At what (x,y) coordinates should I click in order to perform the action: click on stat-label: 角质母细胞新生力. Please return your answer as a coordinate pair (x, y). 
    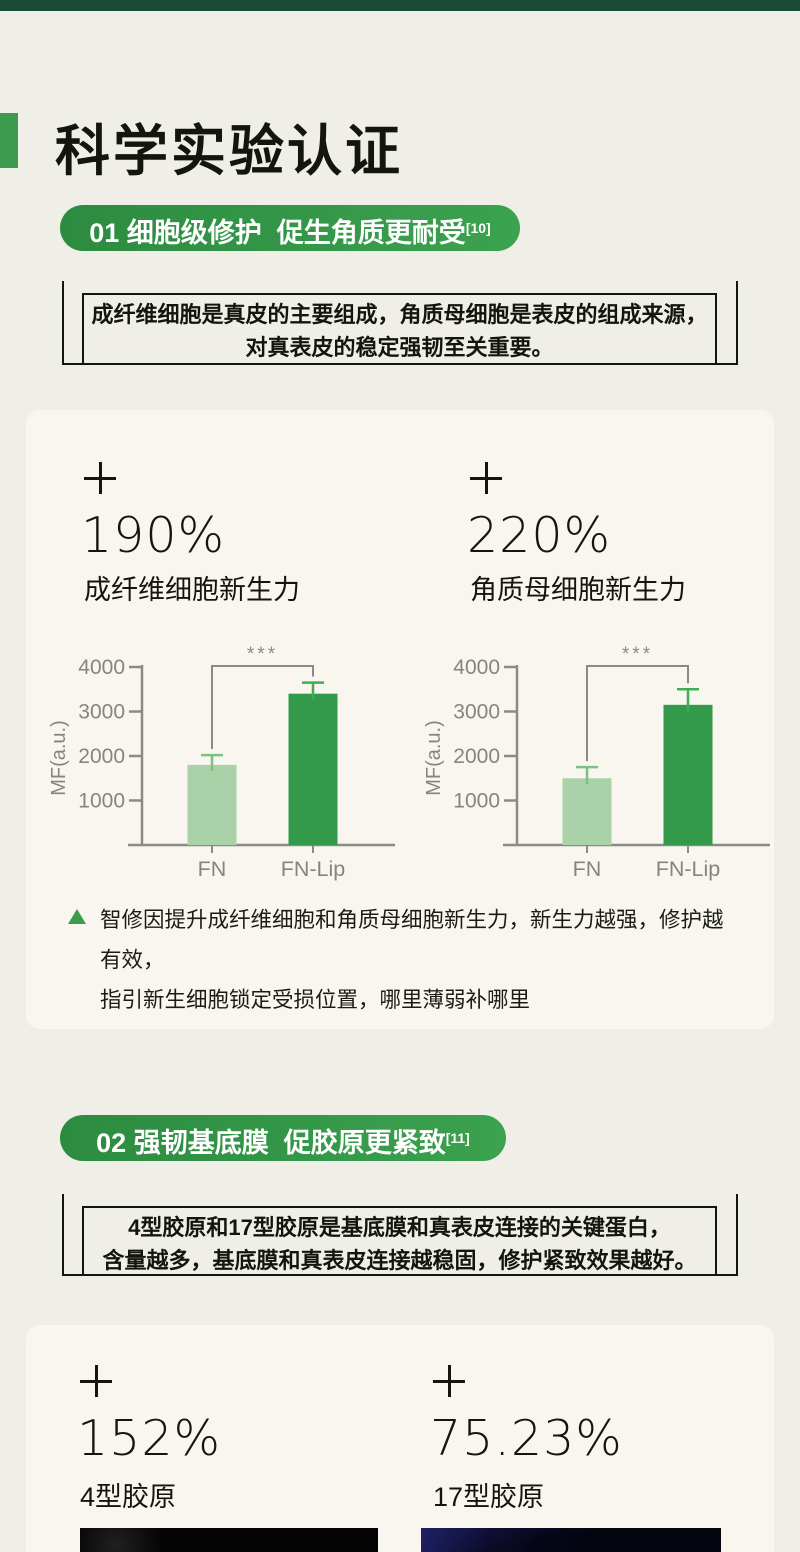
    Looking at the image, I should click on (578, 590).